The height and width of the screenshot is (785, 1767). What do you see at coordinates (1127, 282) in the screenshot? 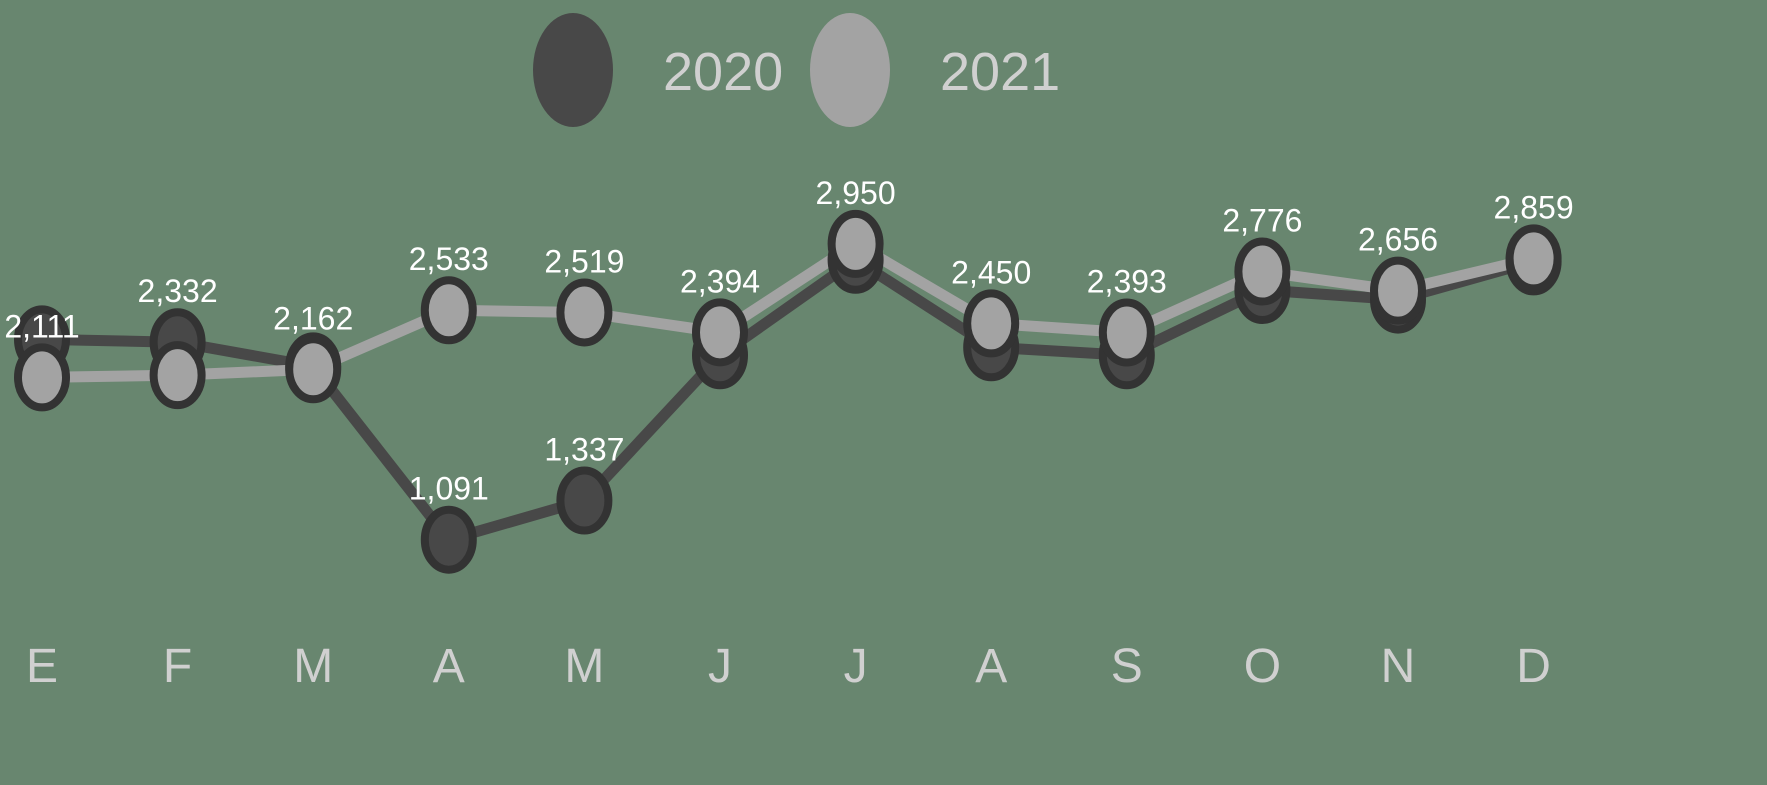
I see `data-label: 2,393` at bounding box center [1127, 282].